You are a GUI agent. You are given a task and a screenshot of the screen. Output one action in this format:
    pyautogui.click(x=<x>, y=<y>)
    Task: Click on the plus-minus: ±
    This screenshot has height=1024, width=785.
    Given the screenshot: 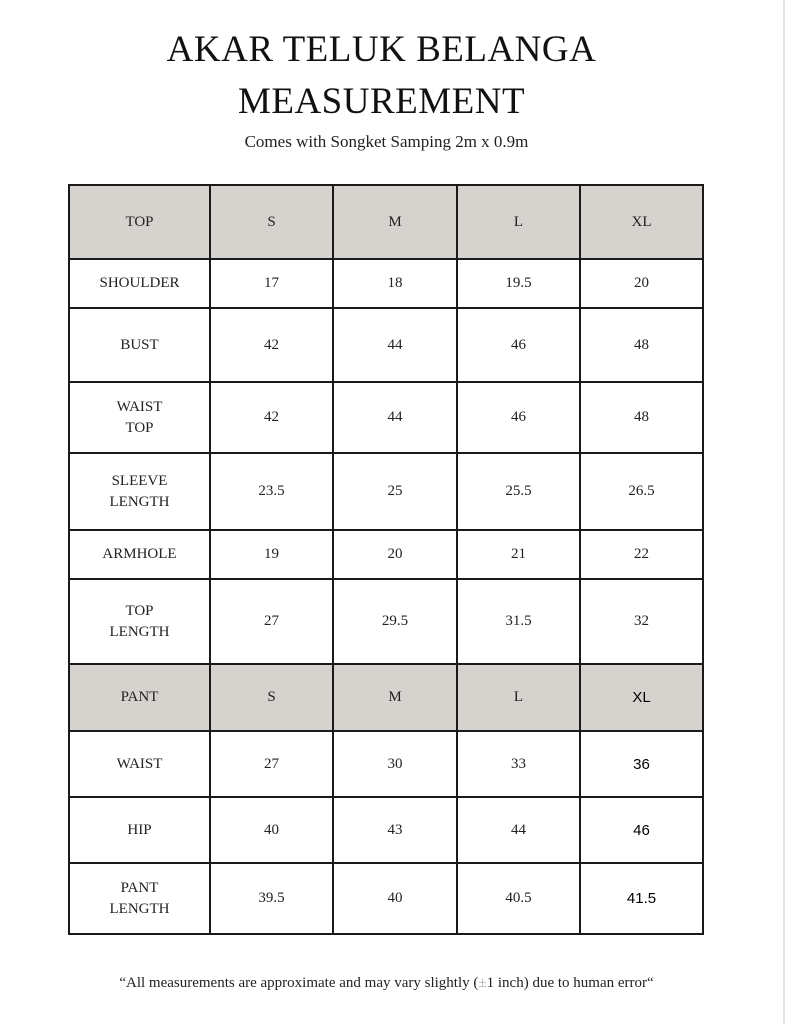 What is the action you would take?
    pyautogui.click(x=482, y=983)
    